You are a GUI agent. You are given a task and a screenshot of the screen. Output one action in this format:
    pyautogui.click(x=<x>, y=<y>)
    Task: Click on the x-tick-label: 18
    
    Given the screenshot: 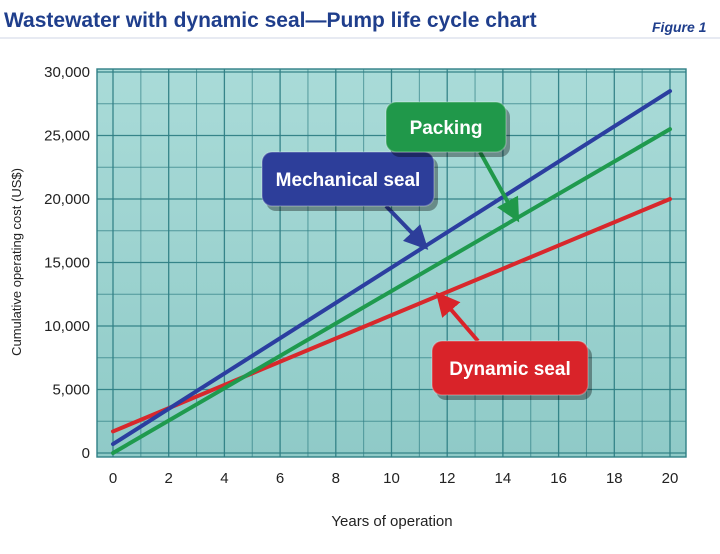 What is the action you would take?
    pyautogui.click(x=614, y=478)
    